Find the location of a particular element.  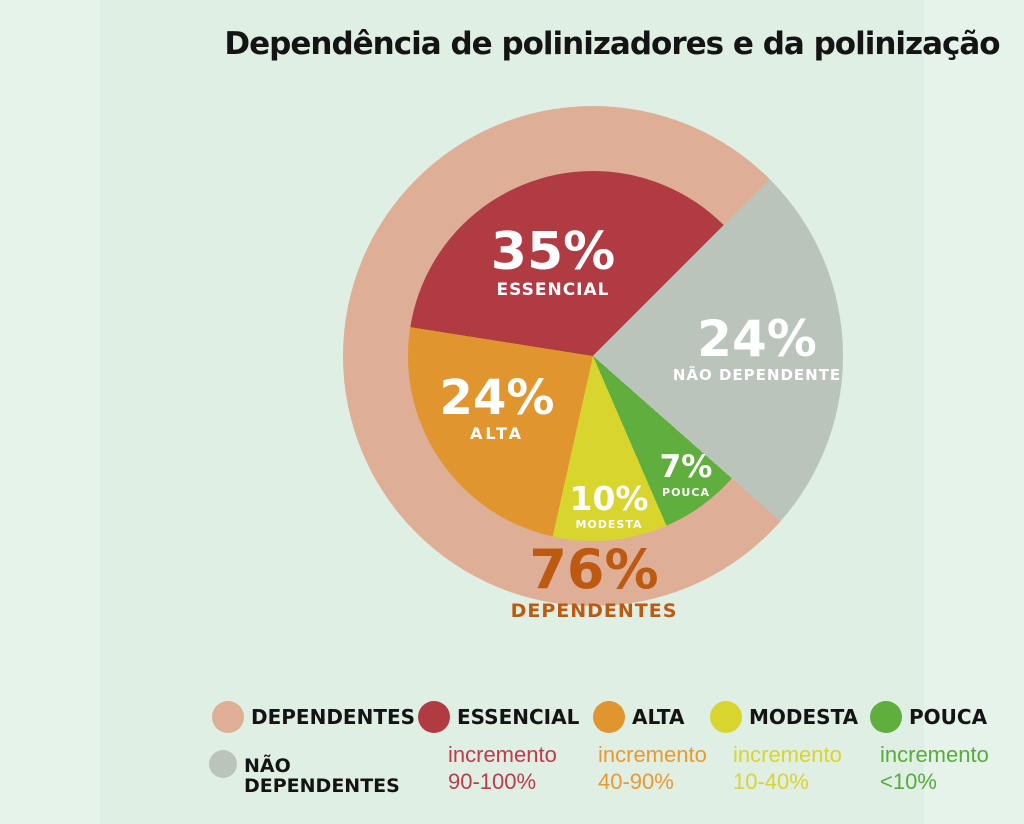

slice-name: NÃO DEPENDENTE is located at coordinates (757, 375).